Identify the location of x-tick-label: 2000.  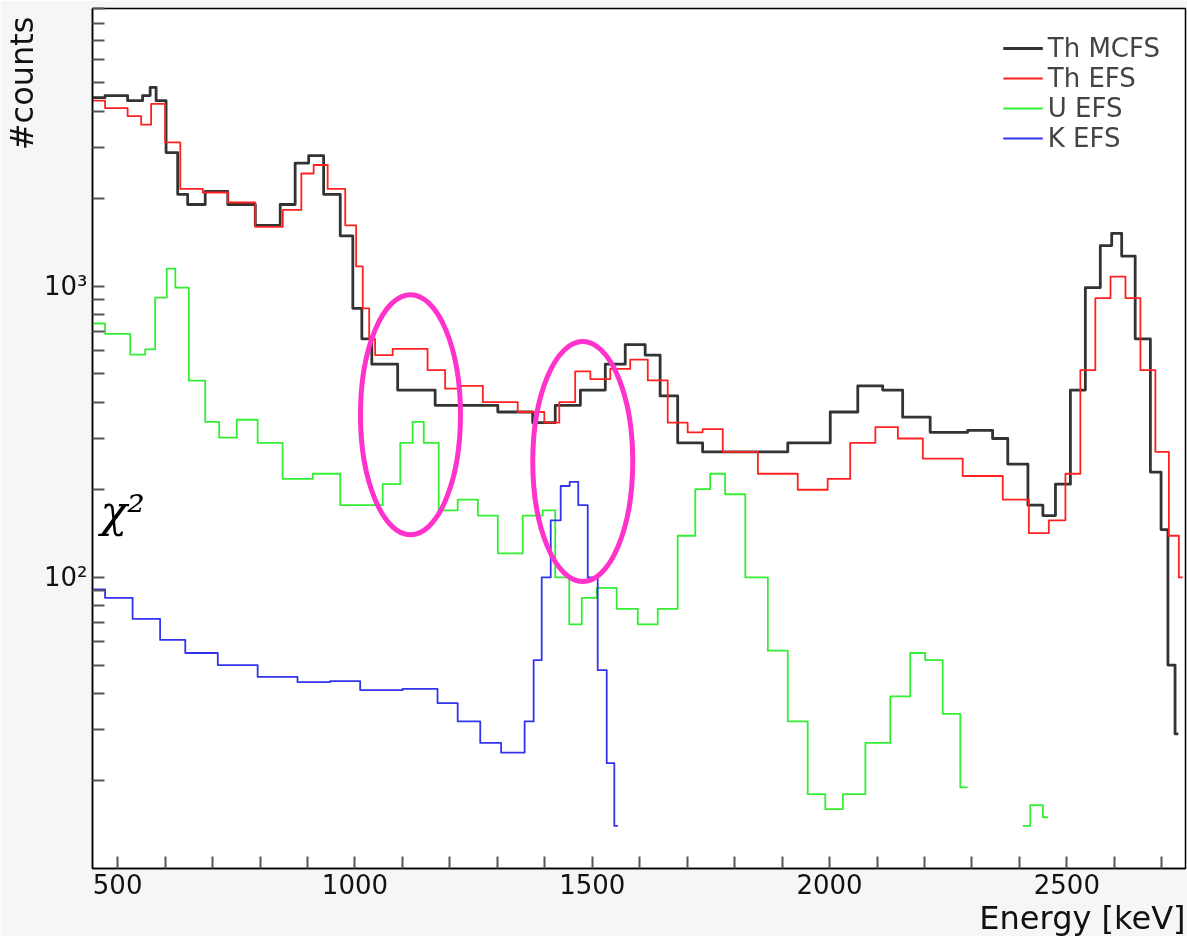
(829, 884).